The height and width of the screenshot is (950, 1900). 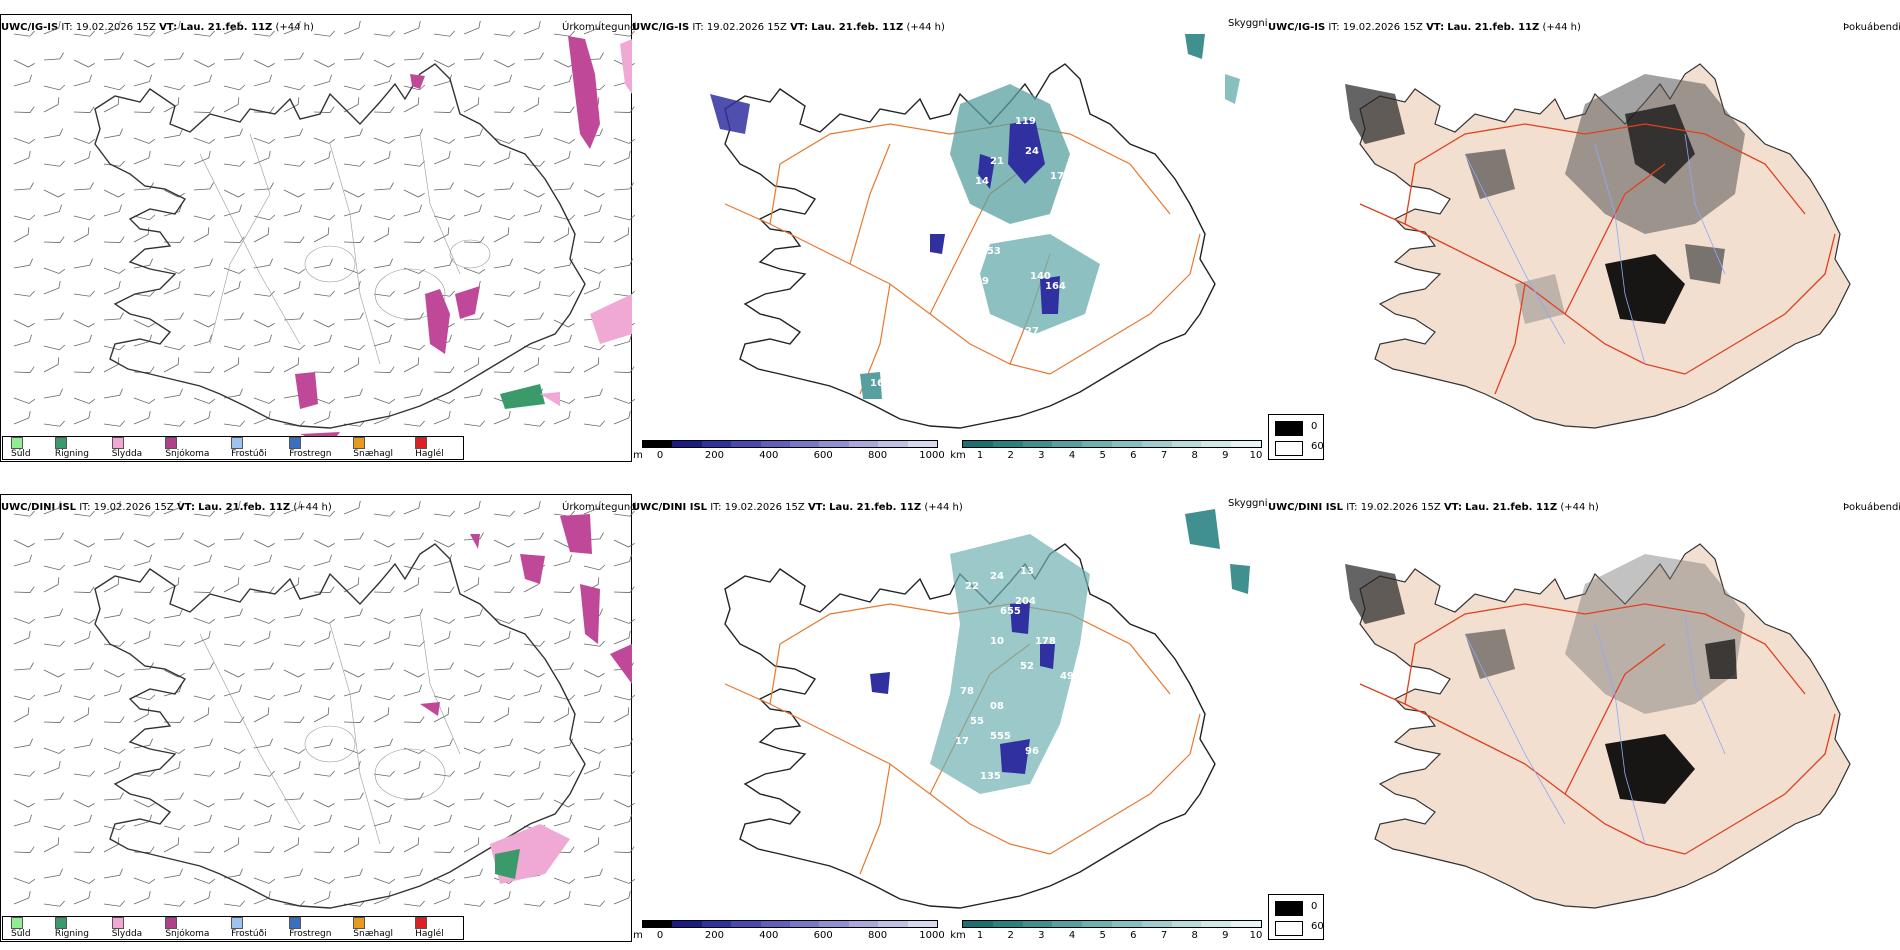 I want to click on precip-areas, so click(x=463, y=241).